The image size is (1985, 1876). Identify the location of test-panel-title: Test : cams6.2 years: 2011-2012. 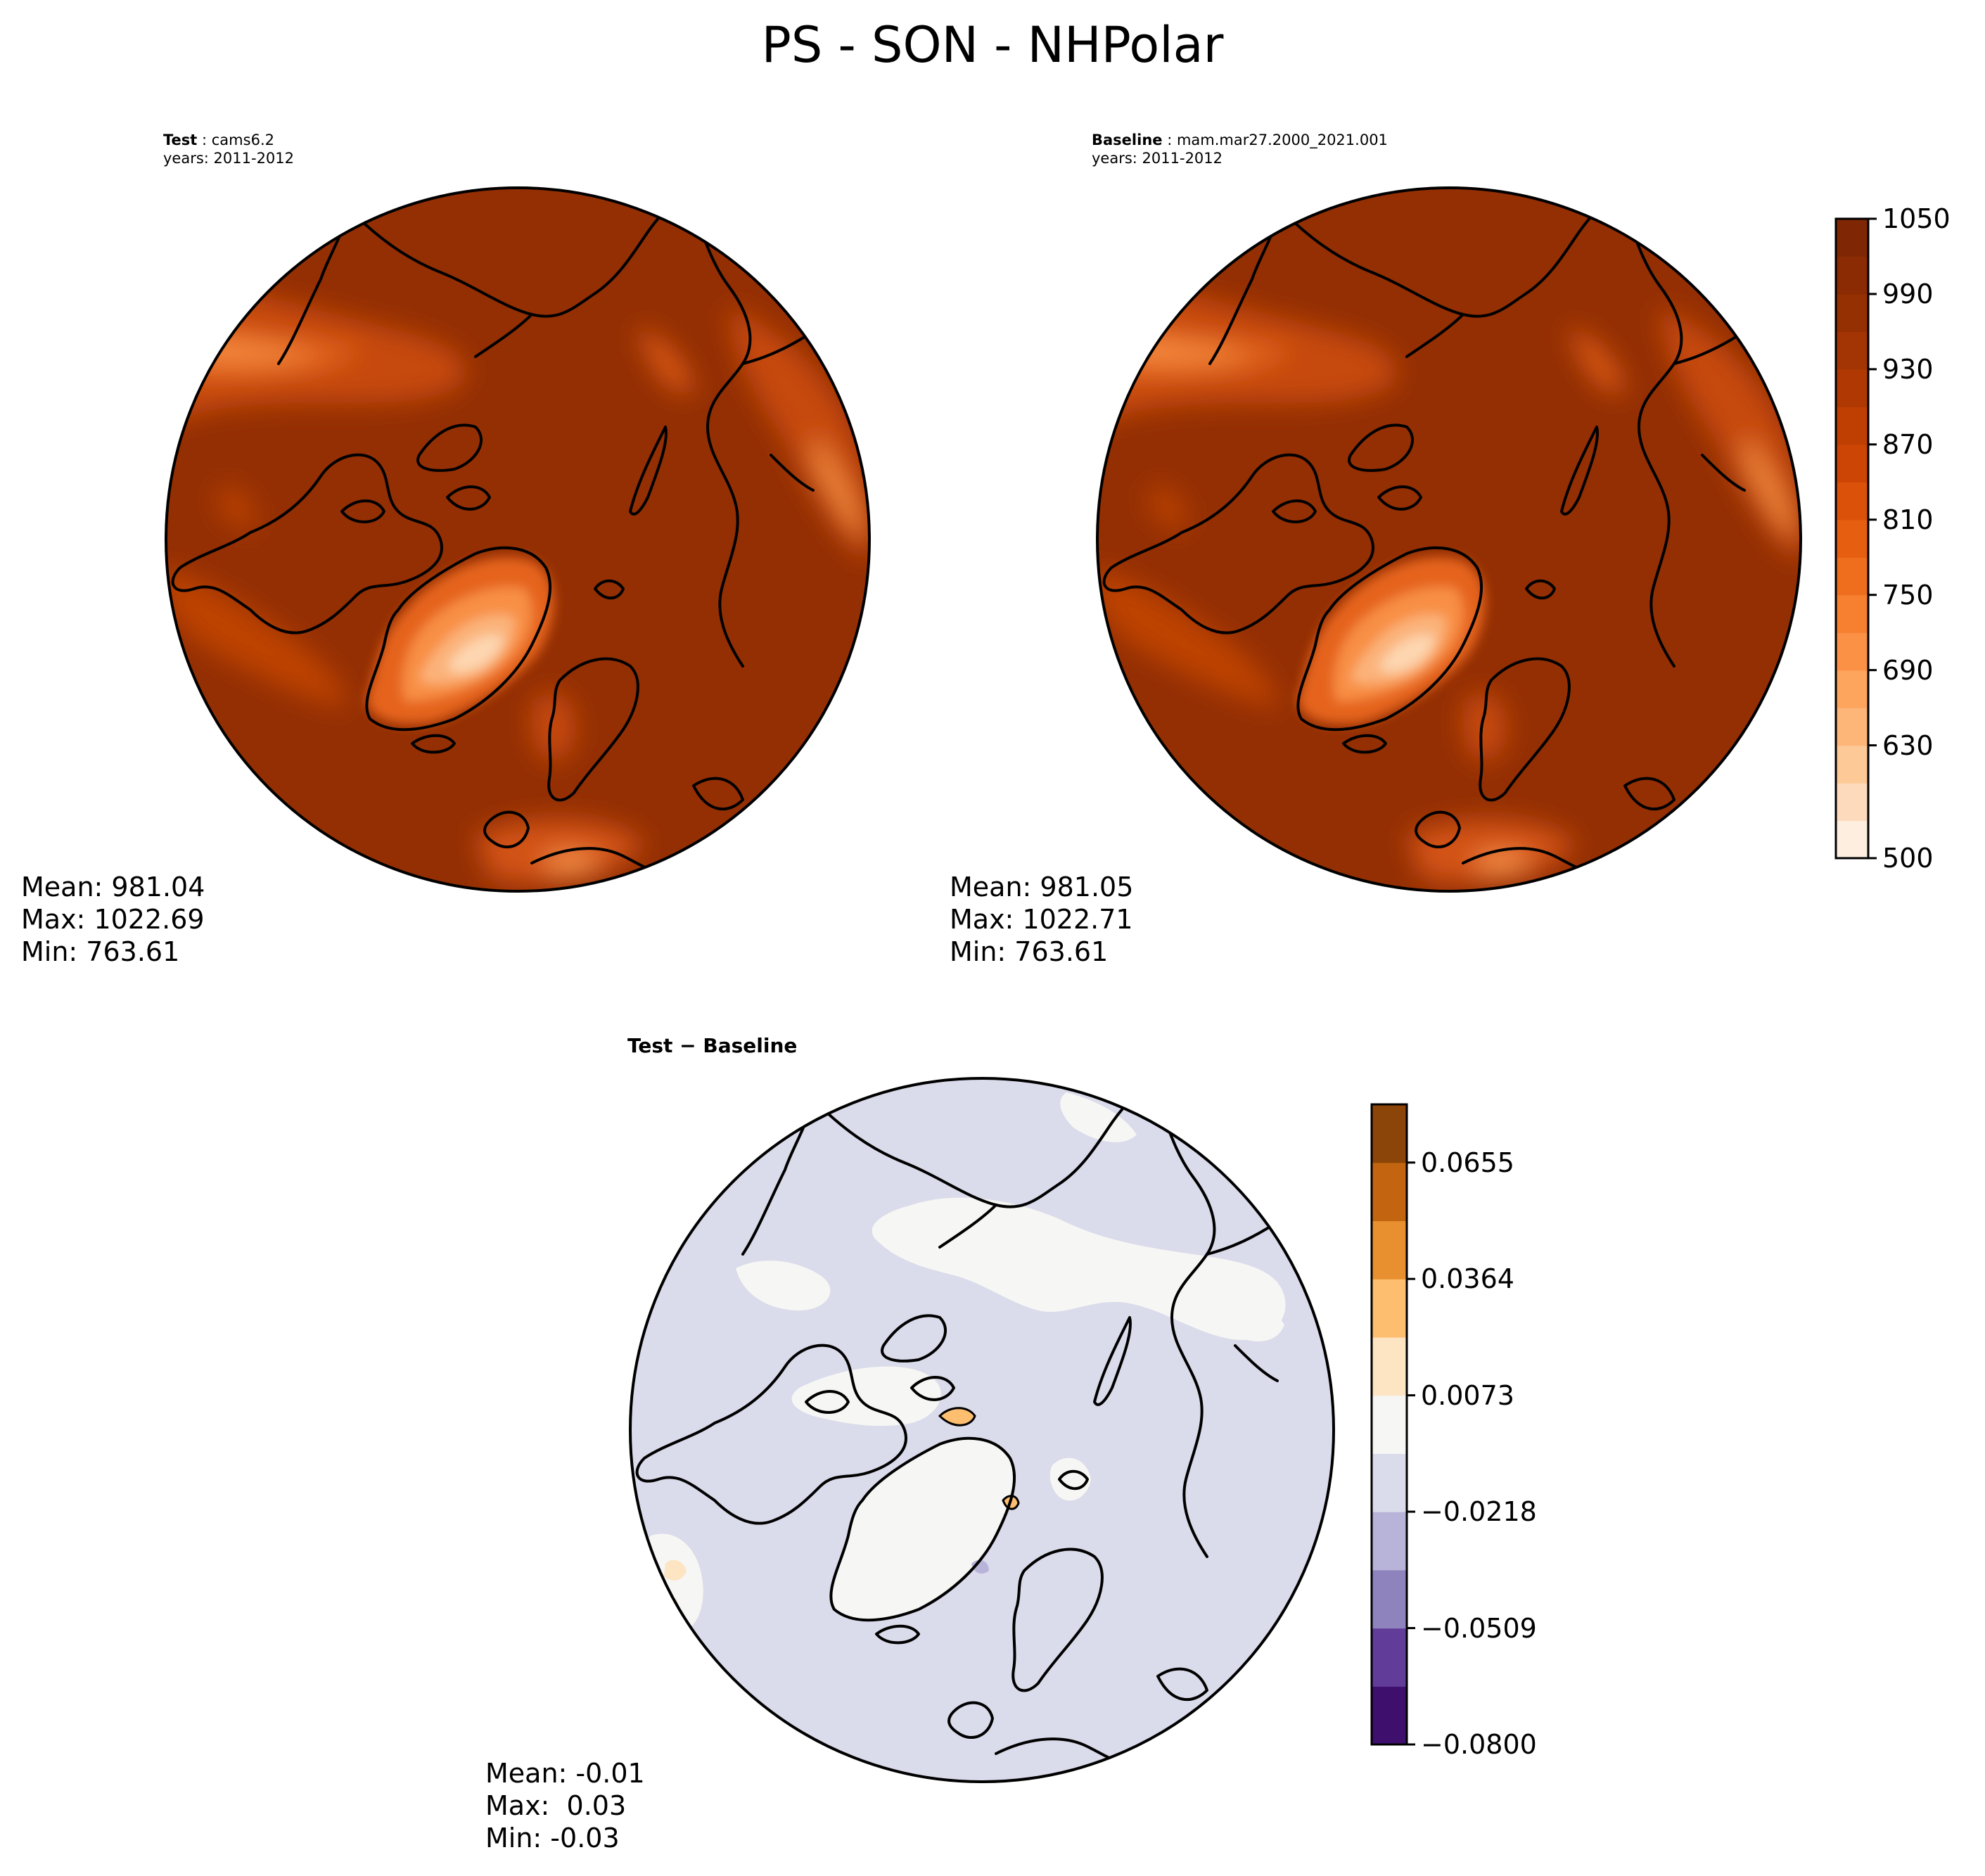
(229, 149).